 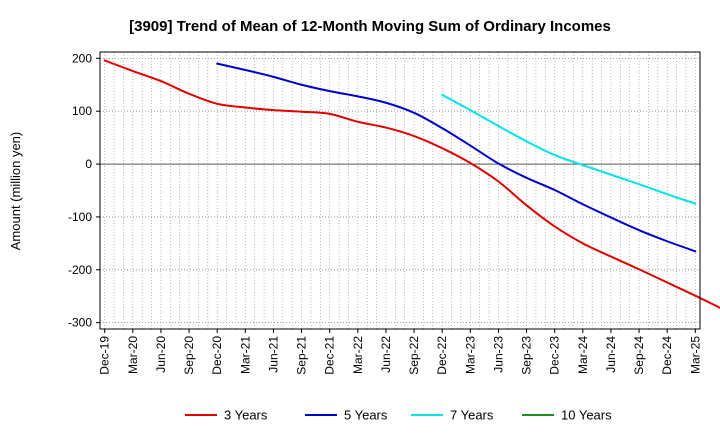 What do you see at coordinates (82, 58) in the screenshot?
I see `y-tick-label: 200` at bounding box center [82, 58].